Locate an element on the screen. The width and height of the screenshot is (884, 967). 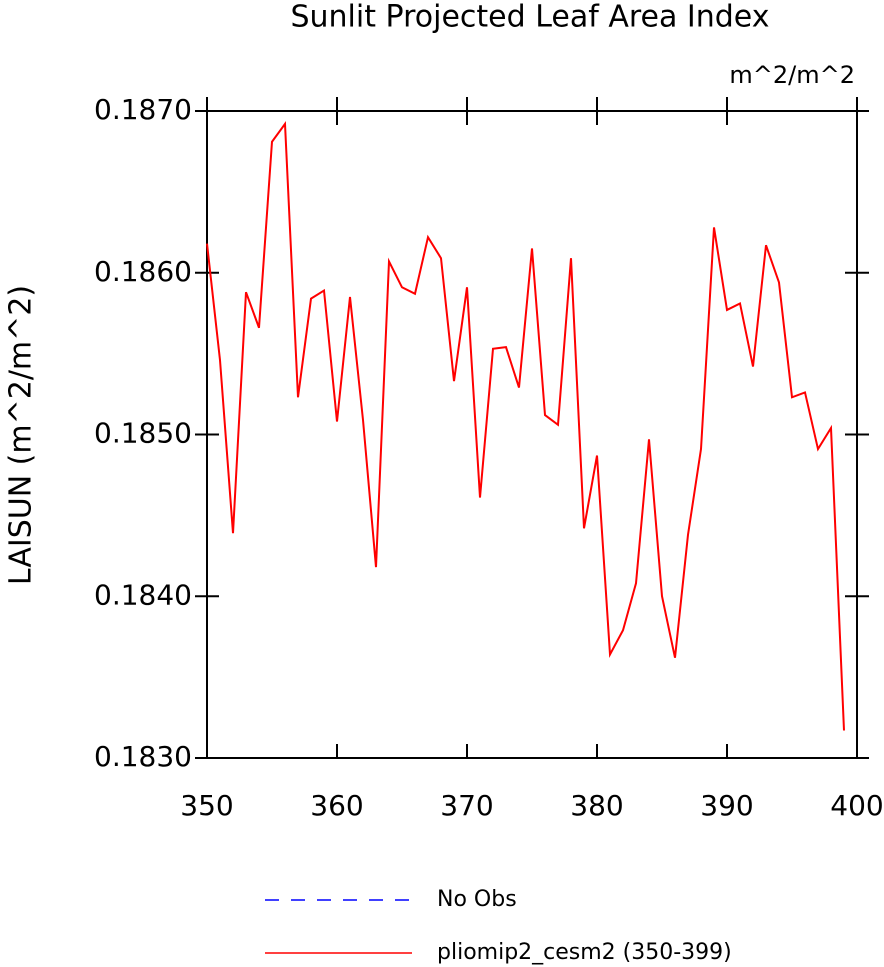
x-tick-label: 400 is located at coordinates (856, 805).